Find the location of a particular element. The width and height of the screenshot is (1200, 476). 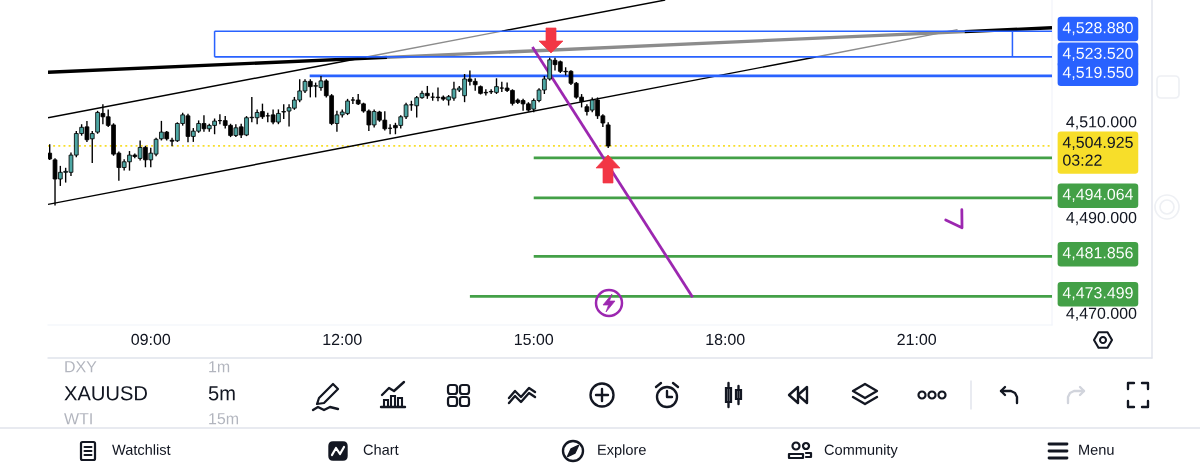

y-tick-label: 4,470.000 is located at coordinates (1101, 314).